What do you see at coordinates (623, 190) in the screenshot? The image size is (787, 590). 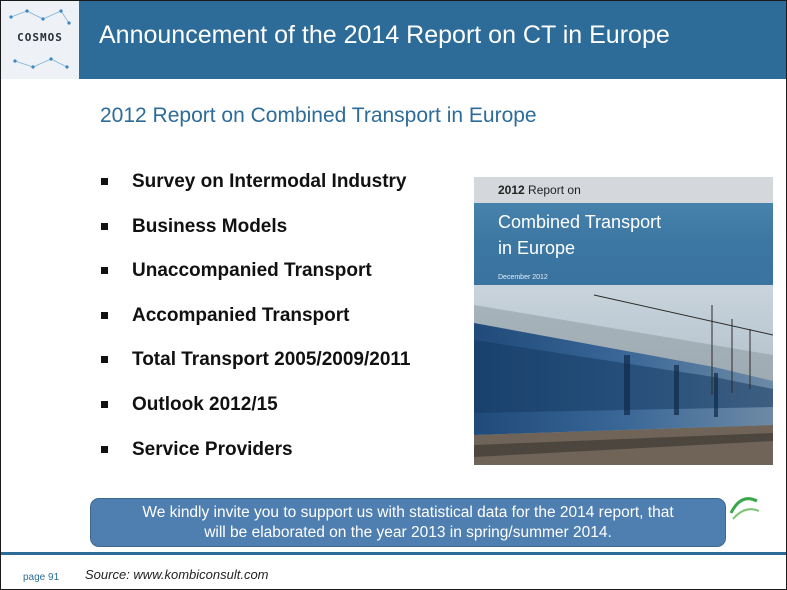 I see `cover-strip: 2012 Report on` at bounding box center [623, 190].